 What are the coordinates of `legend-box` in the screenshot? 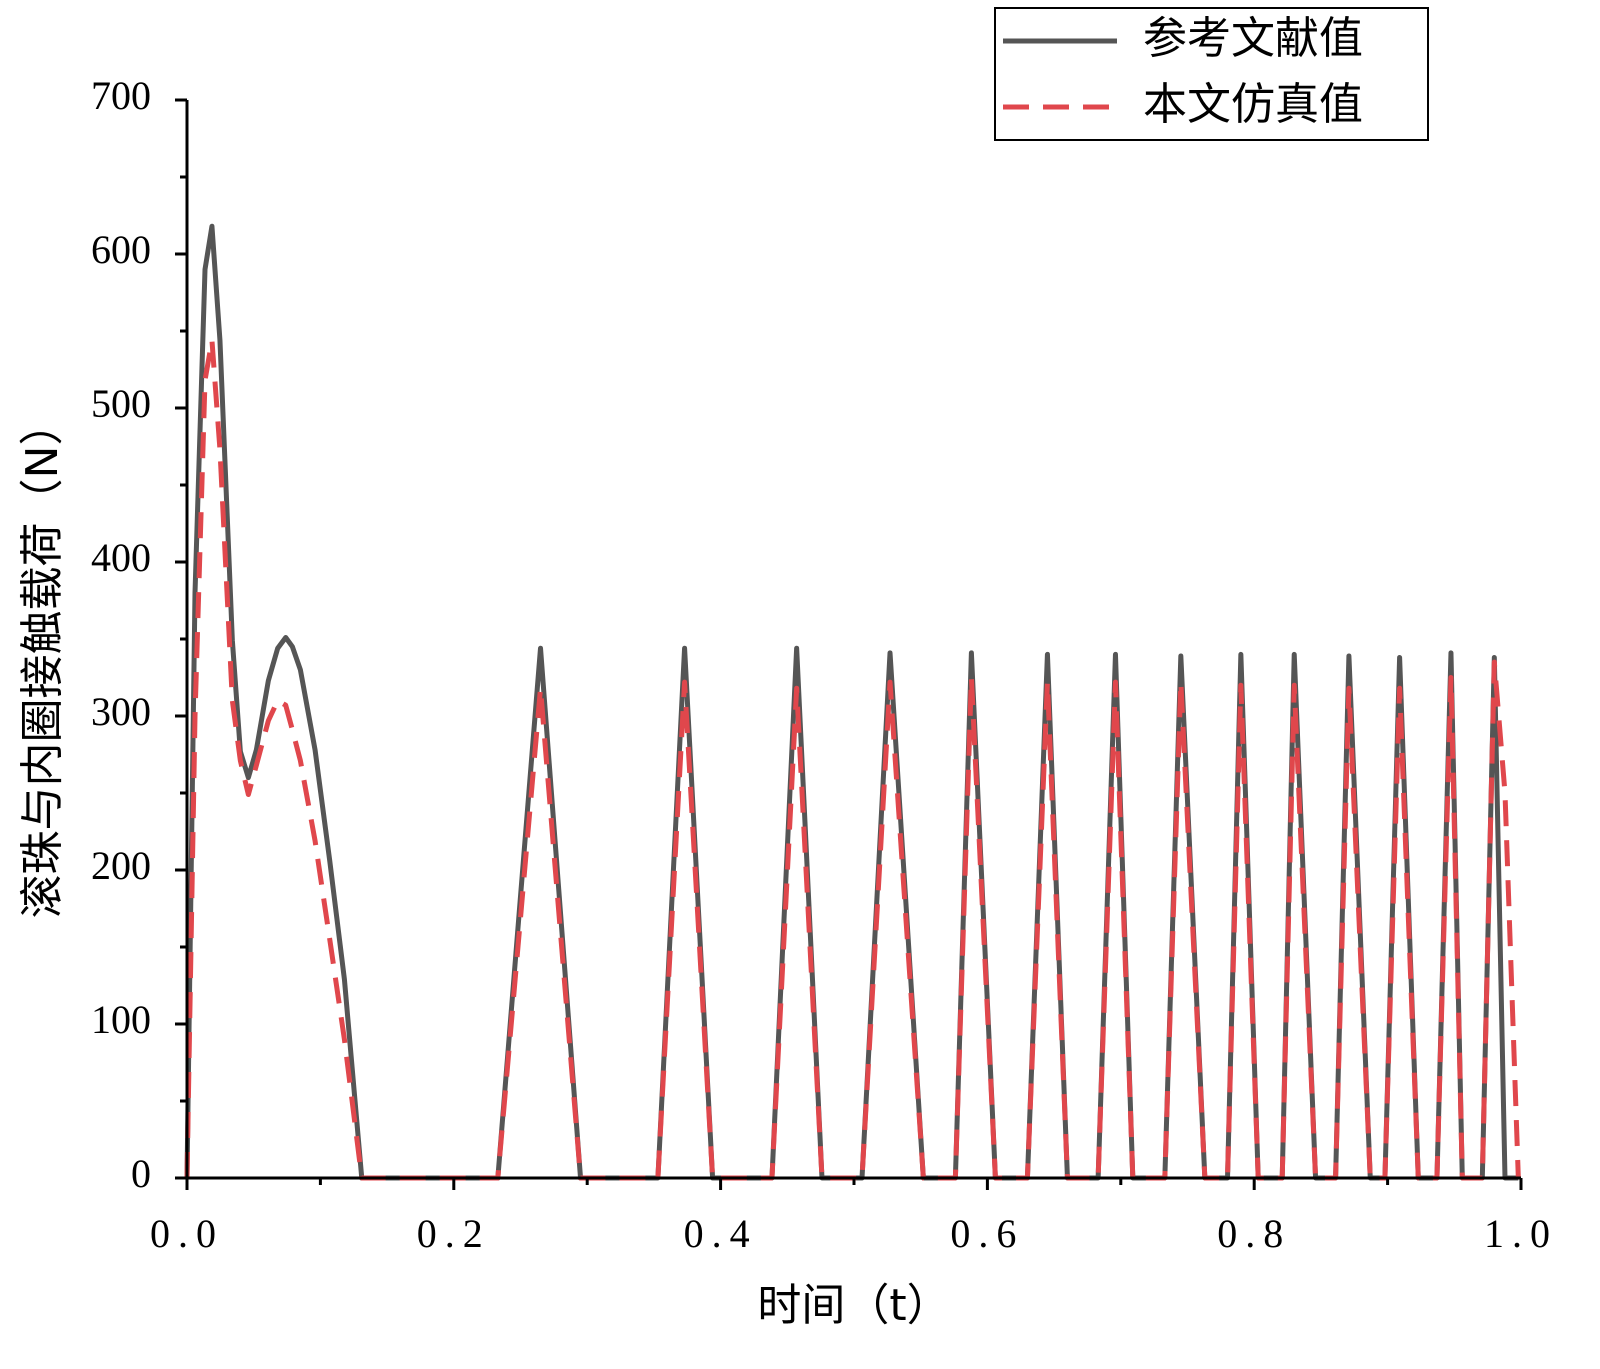 It's located at (1211, 74).